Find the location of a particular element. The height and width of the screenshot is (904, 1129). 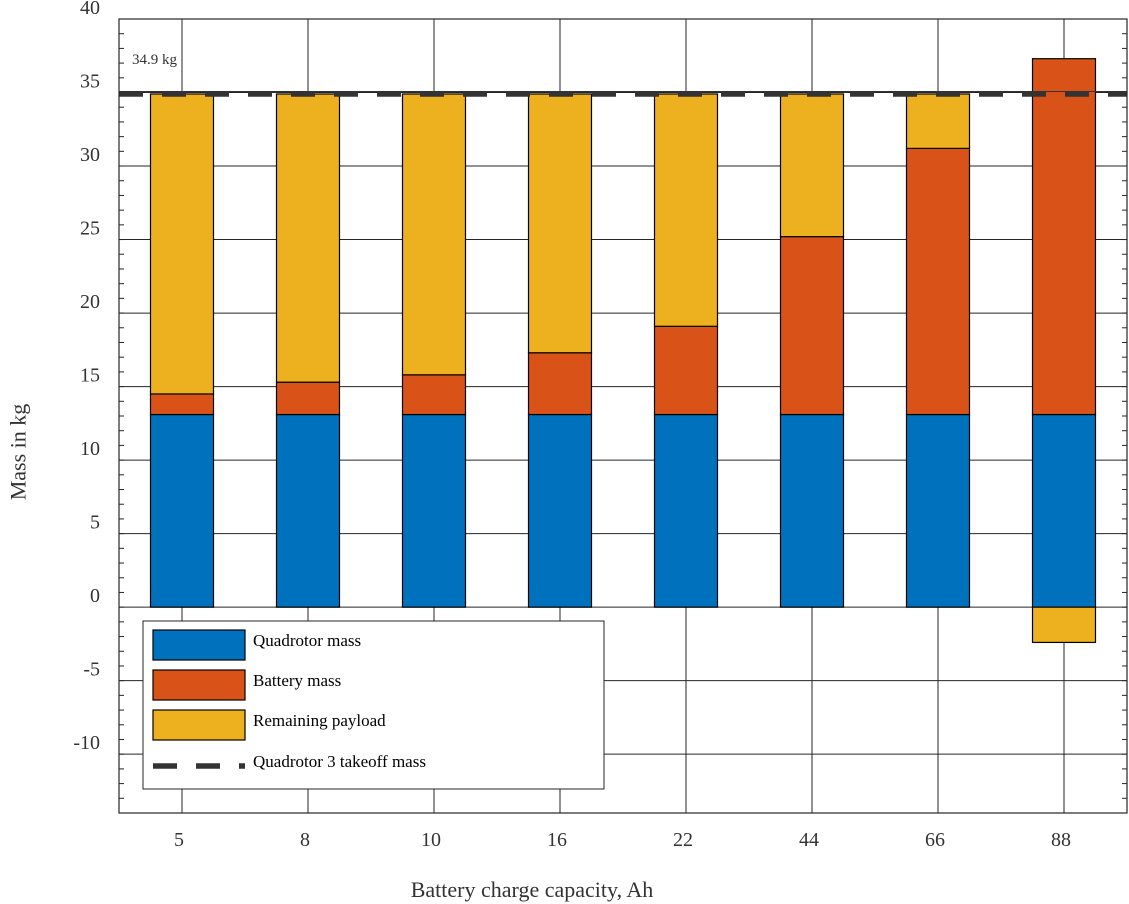

y-tick-label: 20 is located at coordinates (90, 302).